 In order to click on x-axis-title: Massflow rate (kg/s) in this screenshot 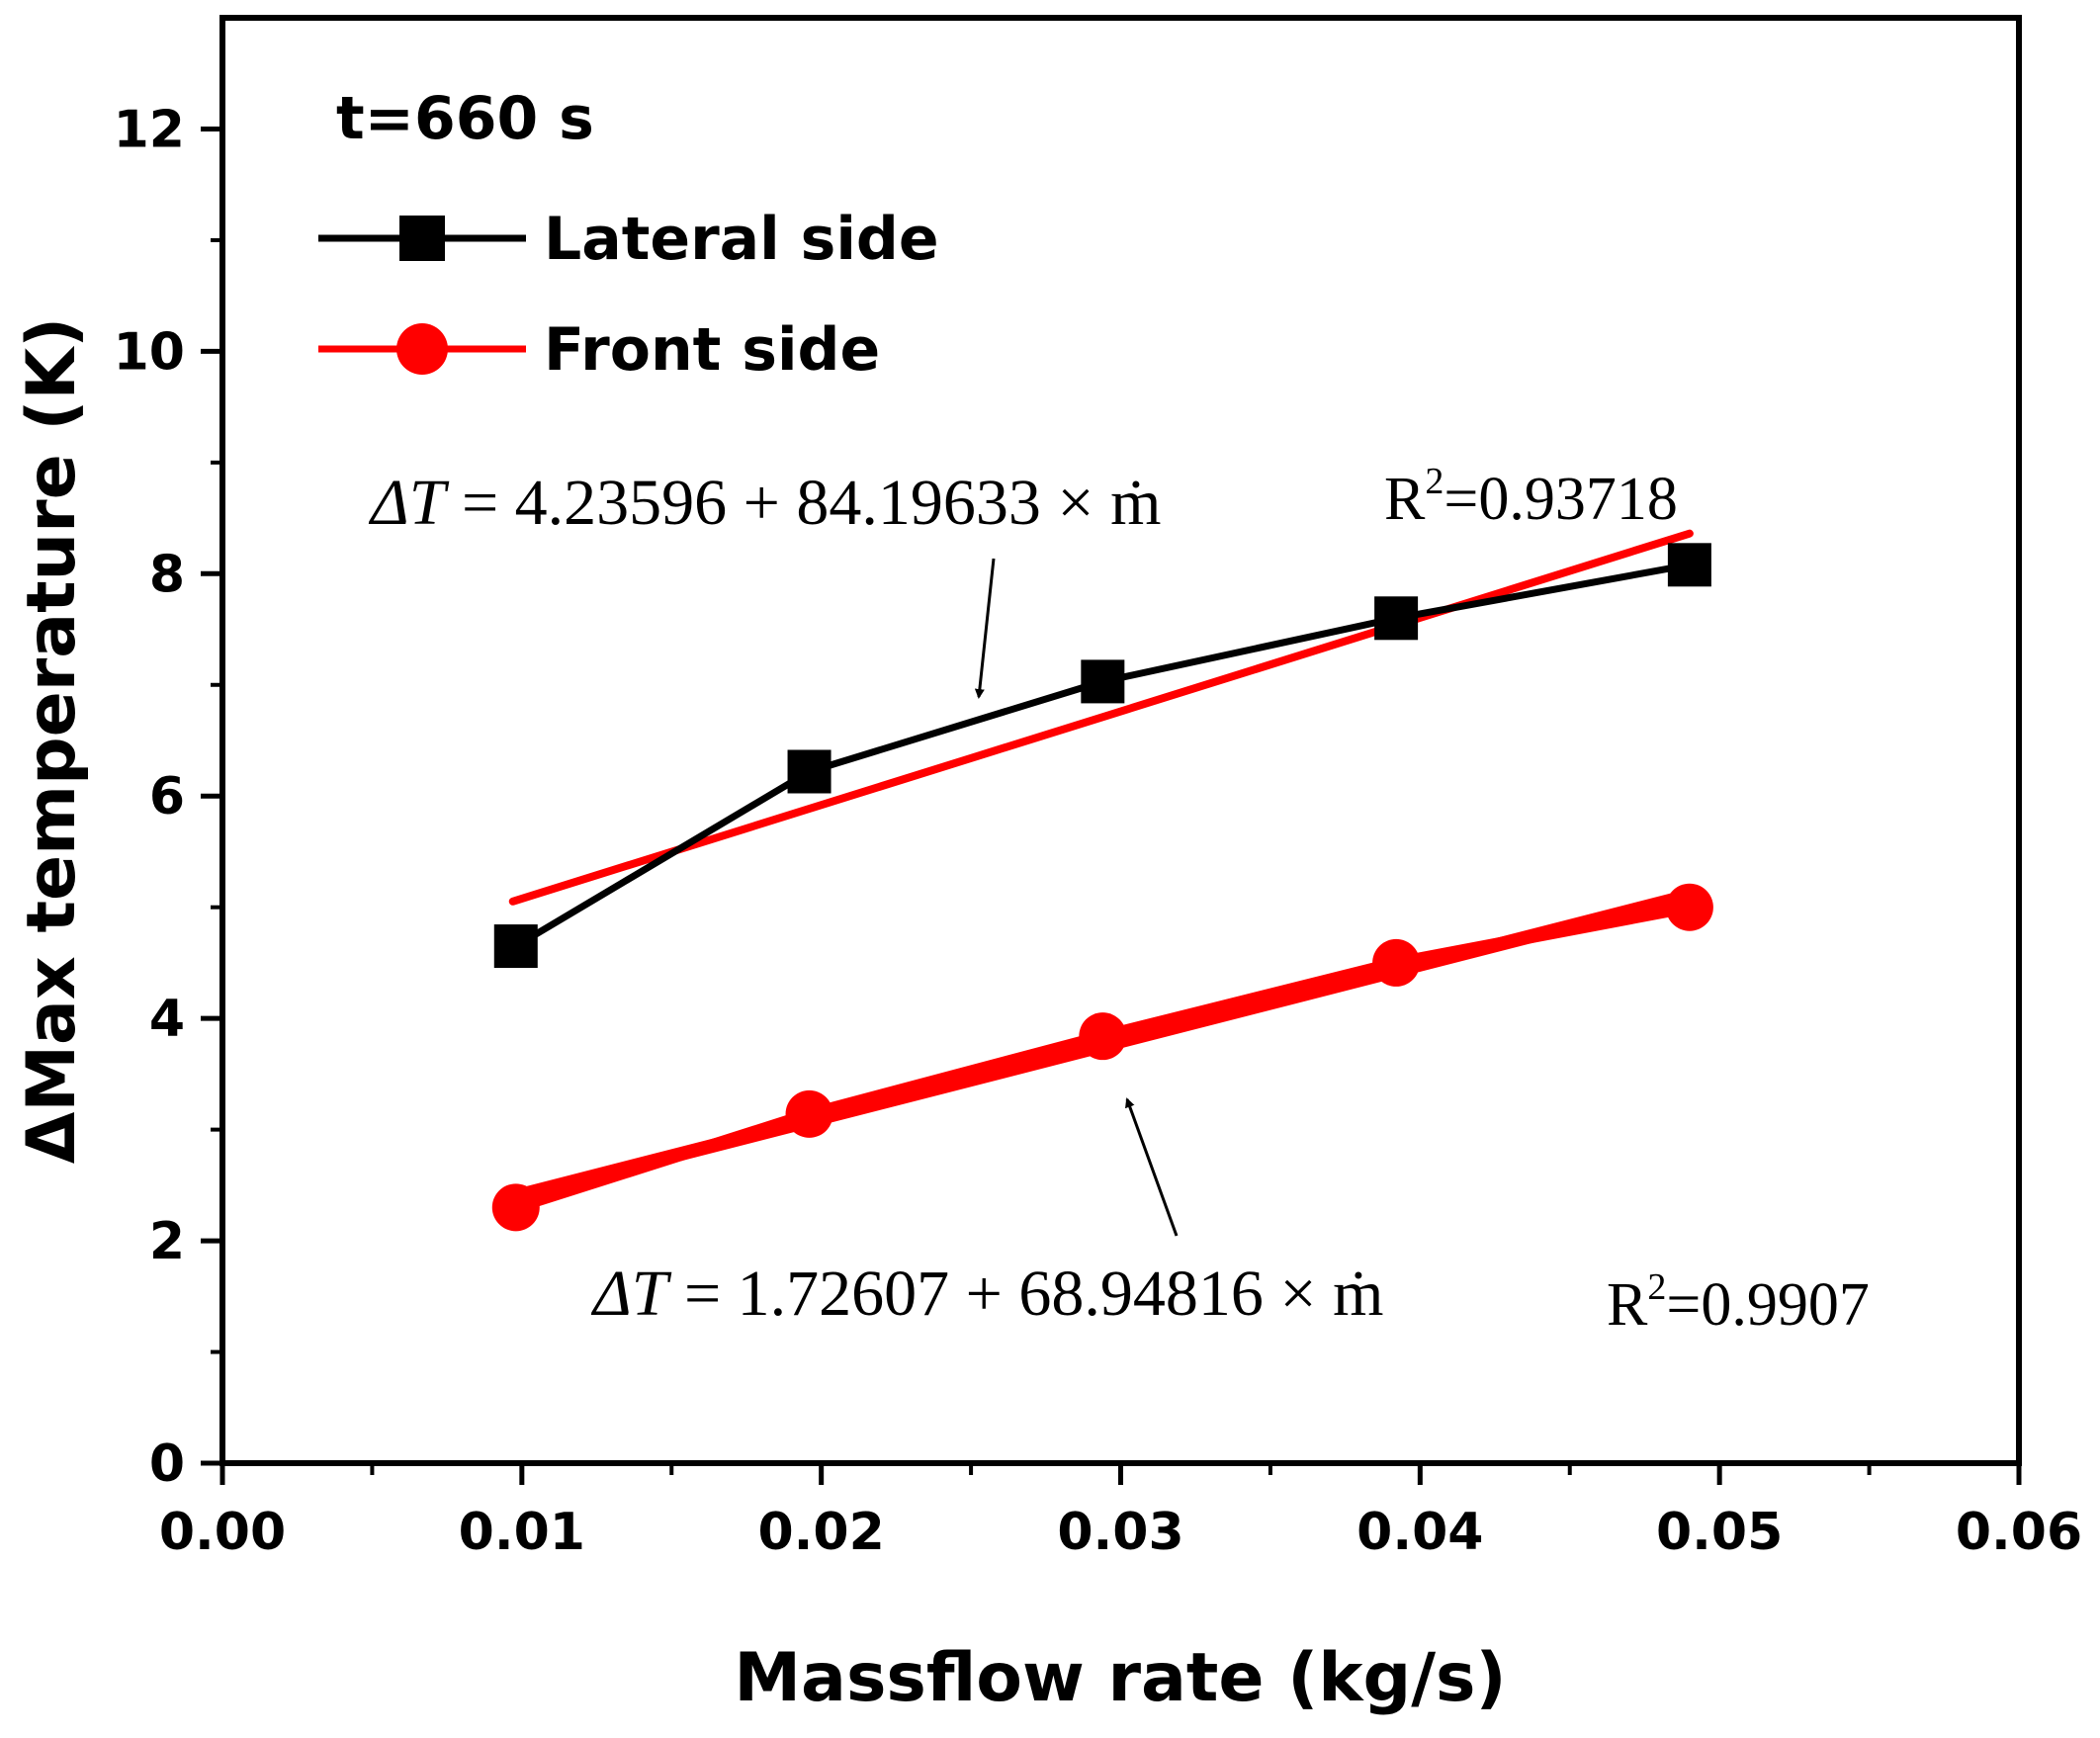, I will do `click(1120, 1678)`.